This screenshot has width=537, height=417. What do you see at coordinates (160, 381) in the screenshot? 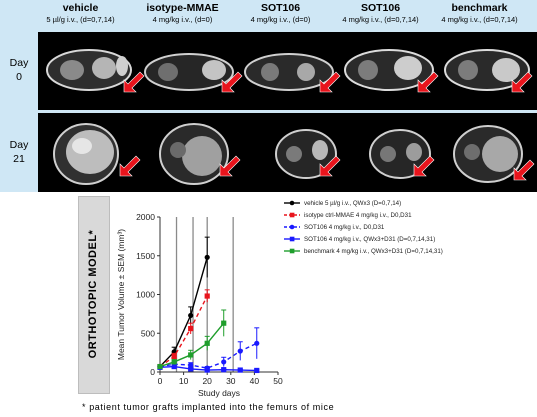
I see `x-tick-label: 0` at bounding box center [160, 381].